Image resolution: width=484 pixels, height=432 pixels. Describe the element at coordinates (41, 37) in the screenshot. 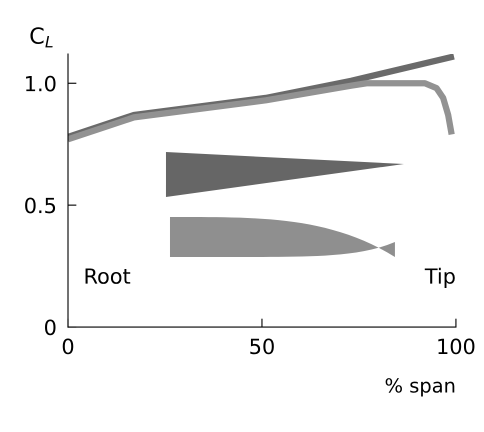

I see `y-axis-title: C$_{L}$` at that location.